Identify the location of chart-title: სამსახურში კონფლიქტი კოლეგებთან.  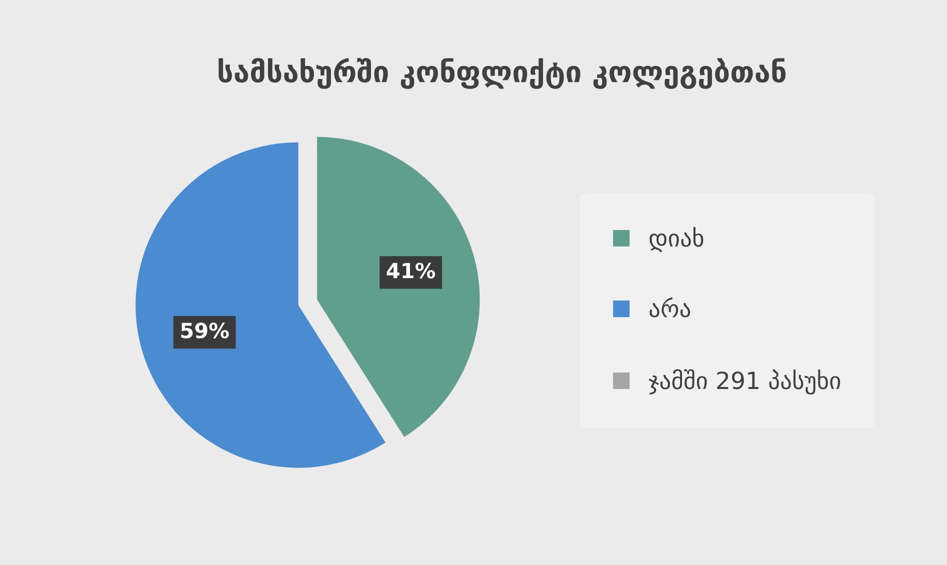
(502, 73).